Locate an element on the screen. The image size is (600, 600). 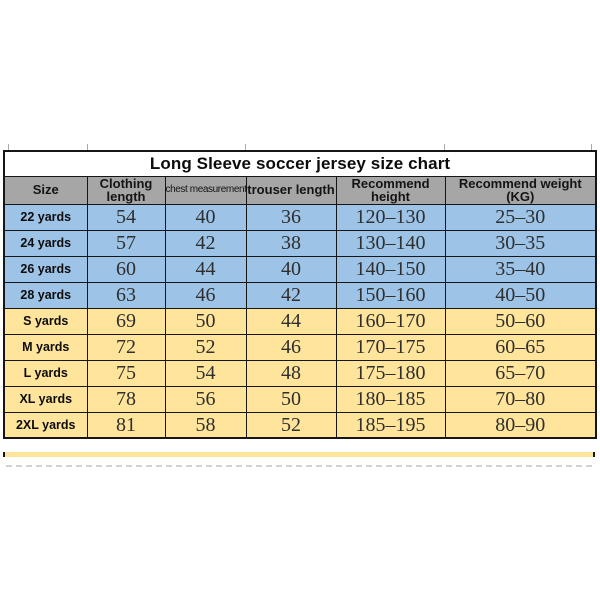
table-row-s-yards: S yards 69 50 44 160–170 50–60 is located at coordinates (300, 321).